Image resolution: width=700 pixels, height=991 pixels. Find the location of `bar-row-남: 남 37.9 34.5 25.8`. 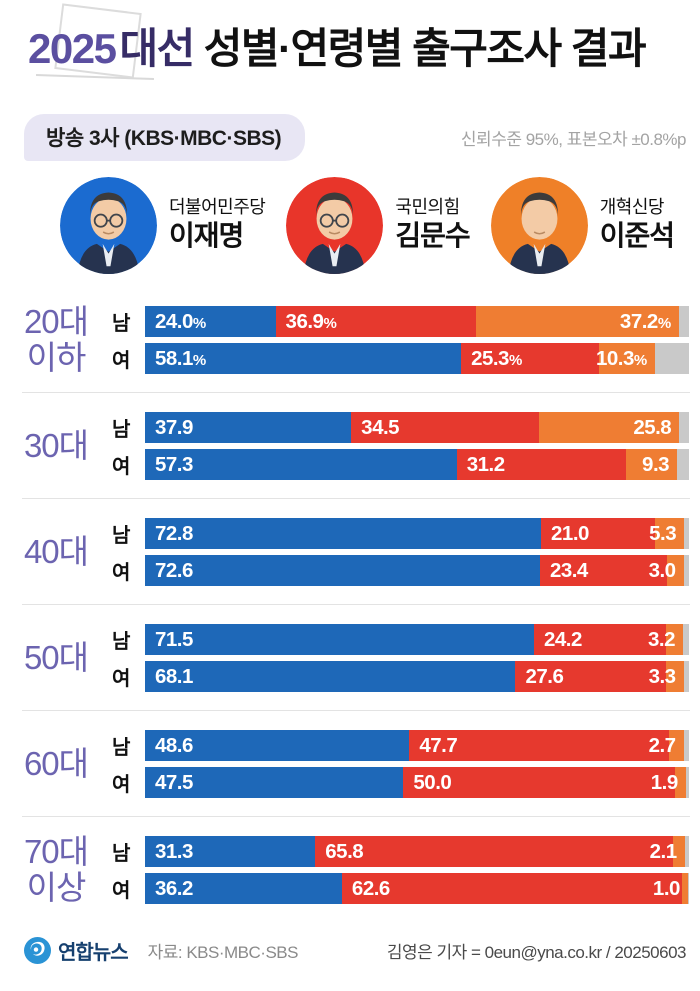

bar-row-남: 남 37.9 34.5 25.8 is located at coordinates (400, 427).